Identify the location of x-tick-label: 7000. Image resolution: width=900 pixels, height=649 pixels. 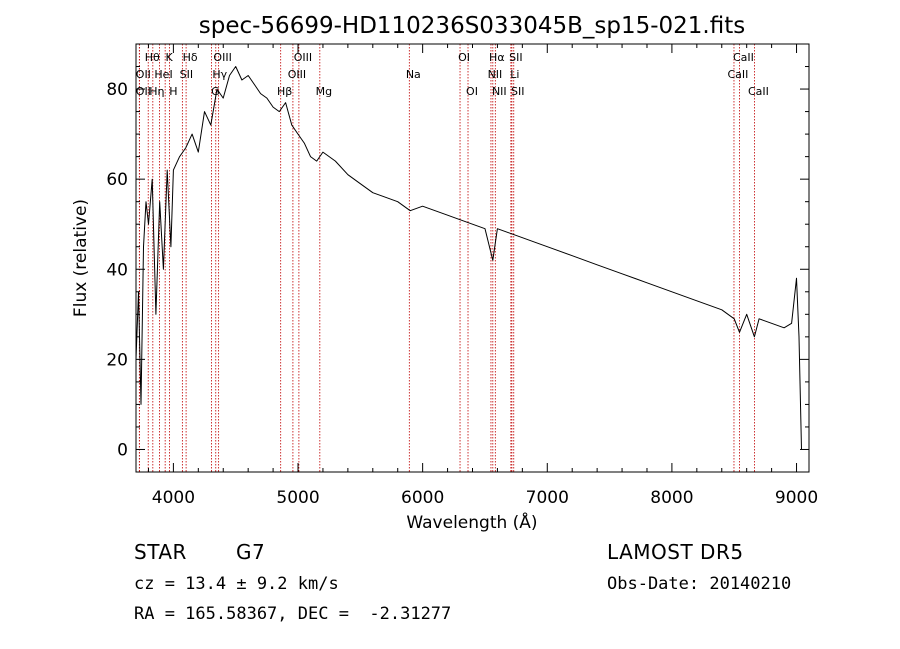
(547, 498).